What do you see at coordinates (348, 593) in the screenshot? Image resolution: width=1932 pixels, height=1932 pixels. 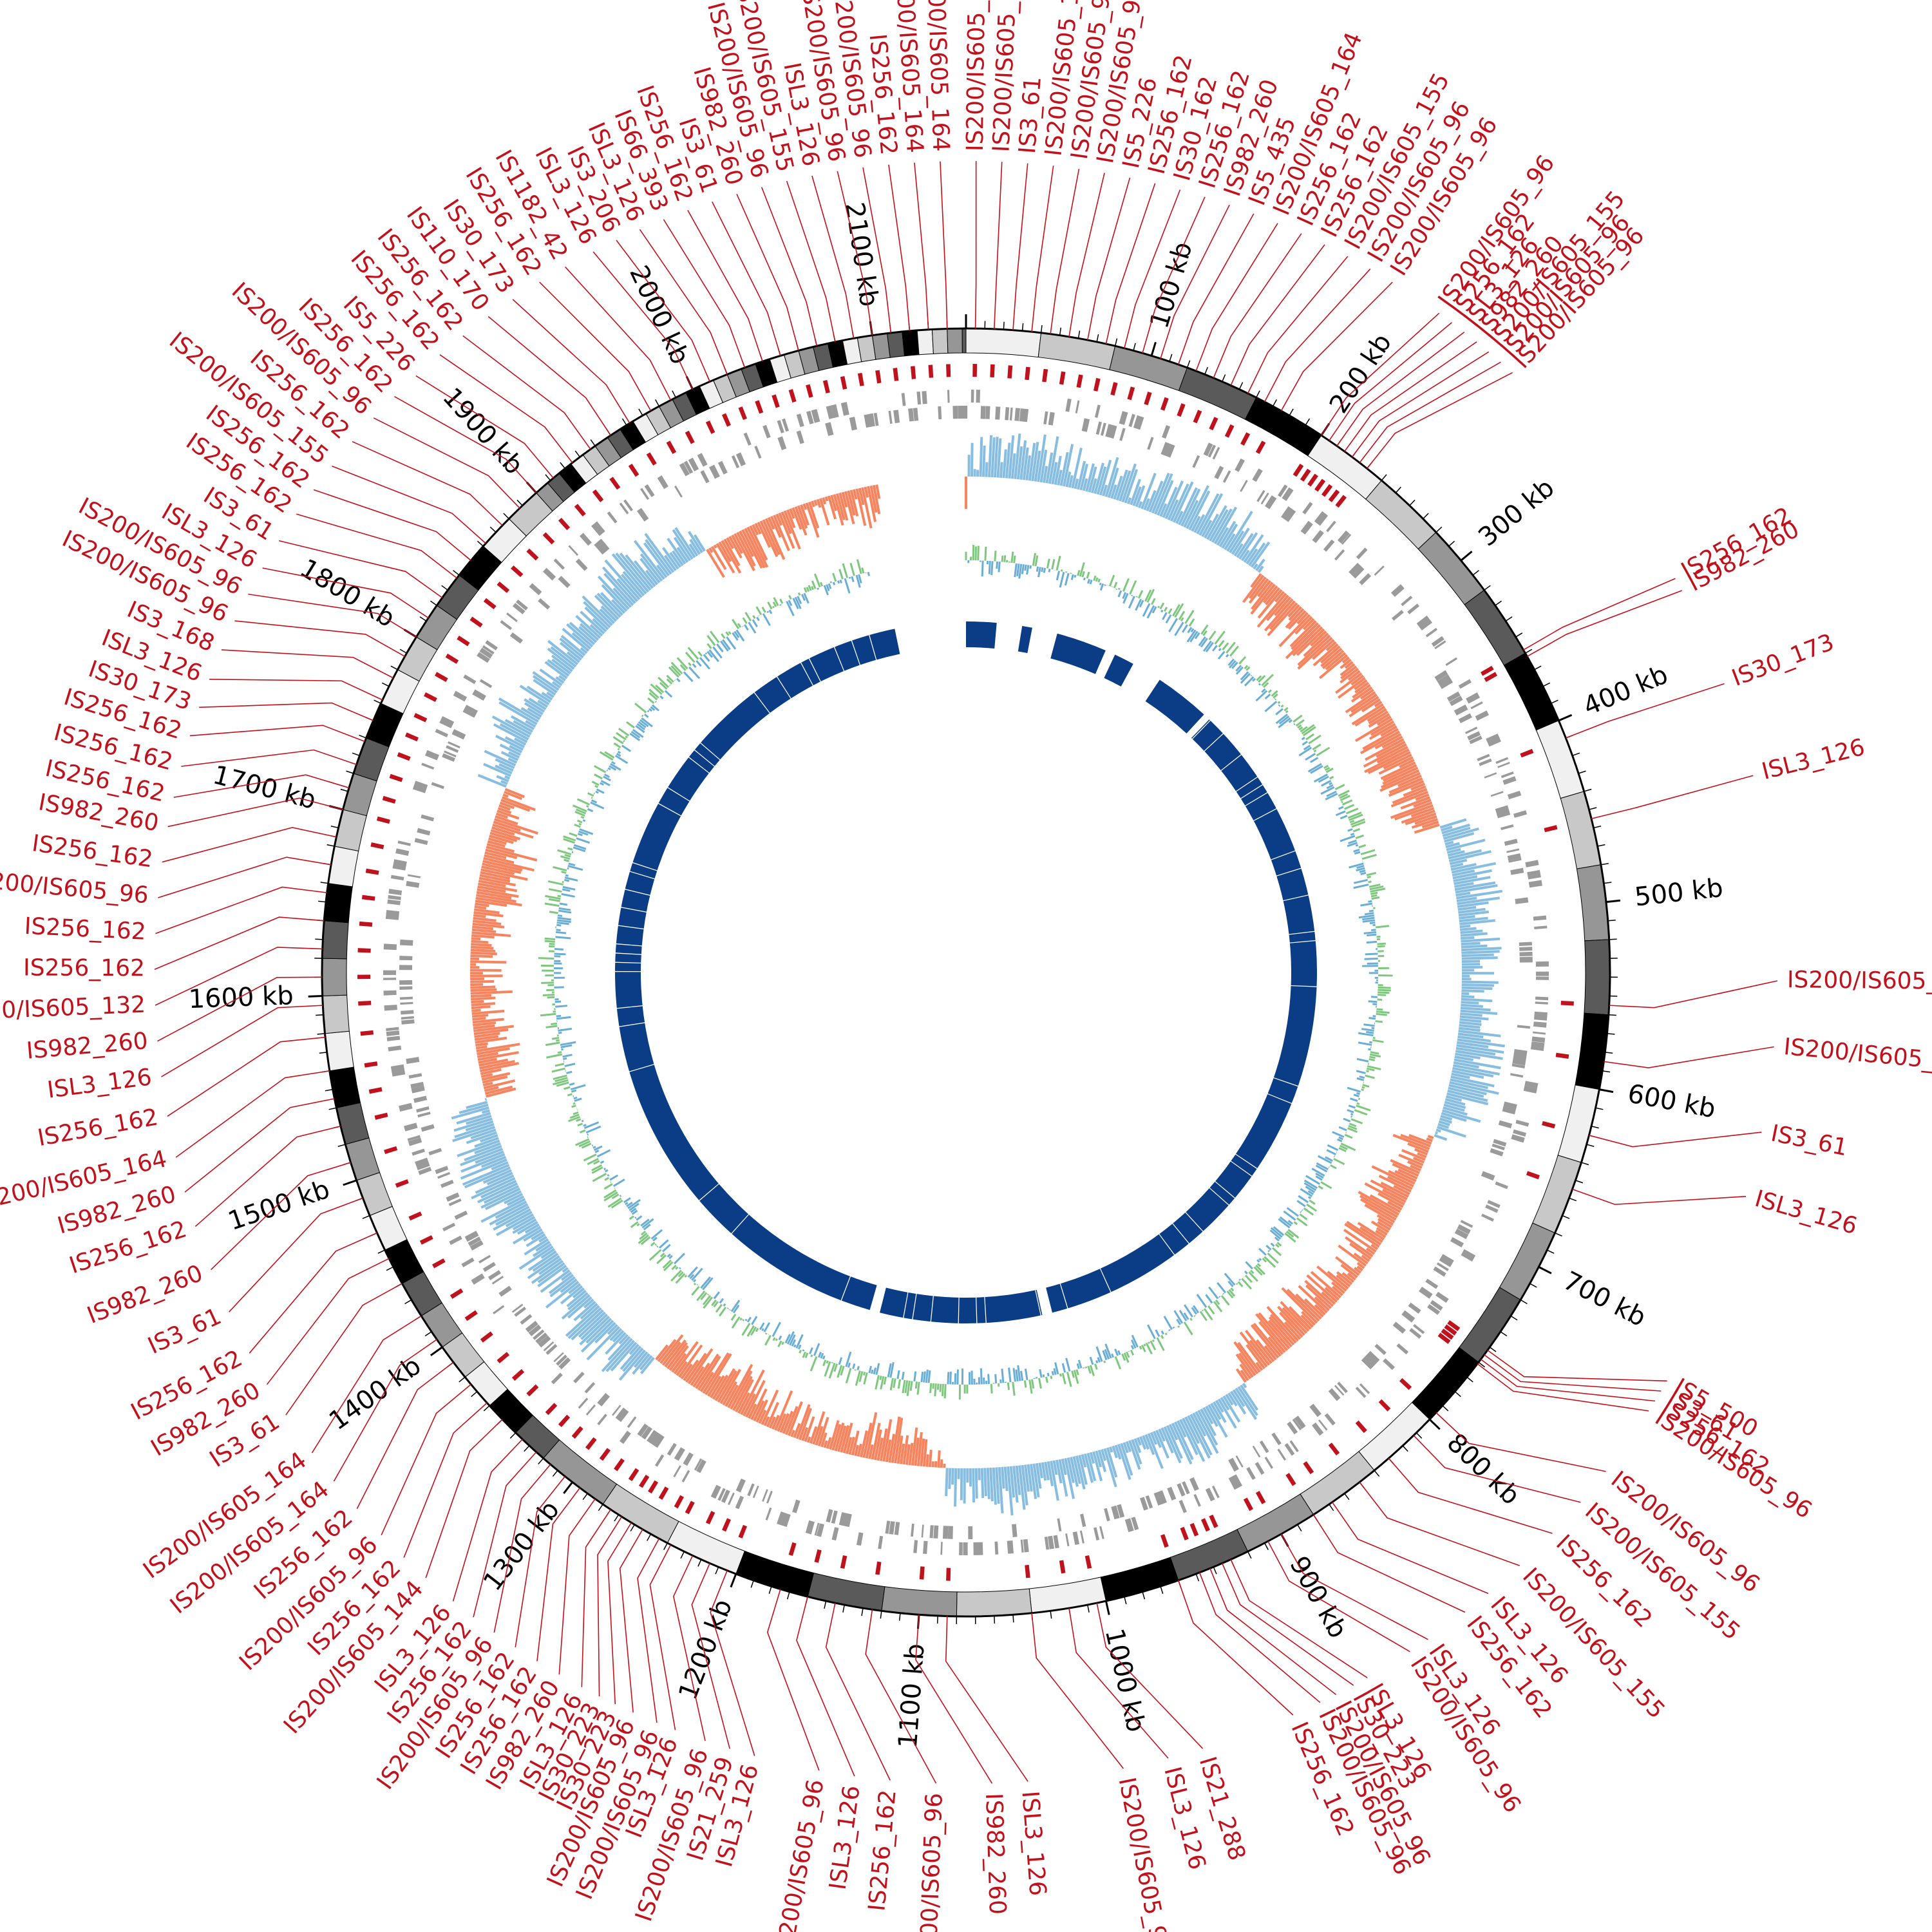 I see `scale-label: 1800 kb` at bounding box center [348, 593].